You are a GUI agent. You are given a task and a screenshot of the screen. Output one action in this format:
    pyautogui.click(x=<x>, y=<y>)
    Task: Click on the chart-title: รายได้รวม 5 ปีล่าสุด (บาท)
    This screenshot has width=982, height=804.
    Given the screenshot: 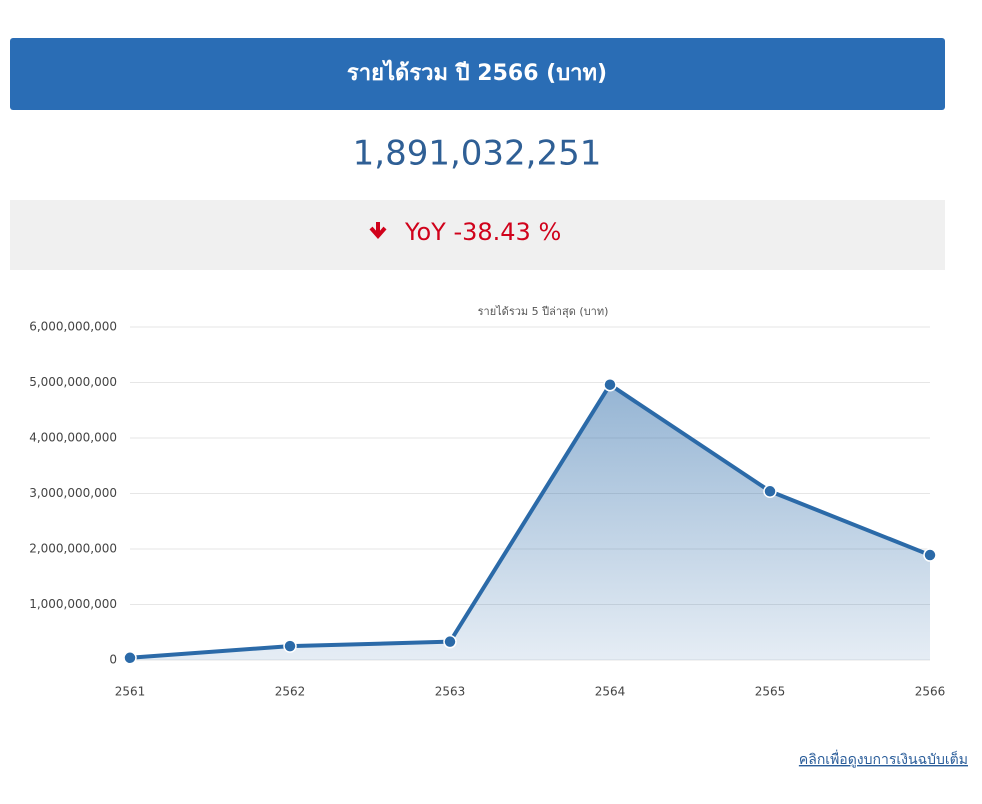 What is the action you would take?
    pyautogui.click(x=543, y=311)
    